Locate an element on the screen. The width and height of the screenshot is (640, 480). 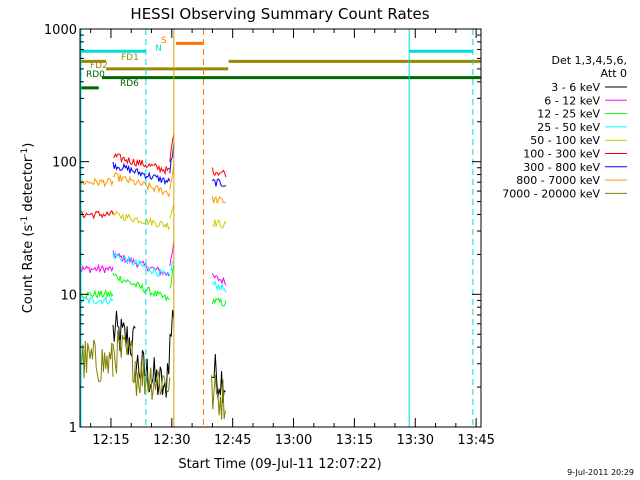
y-tick-label: 100 is located at coordinates (64, 163).